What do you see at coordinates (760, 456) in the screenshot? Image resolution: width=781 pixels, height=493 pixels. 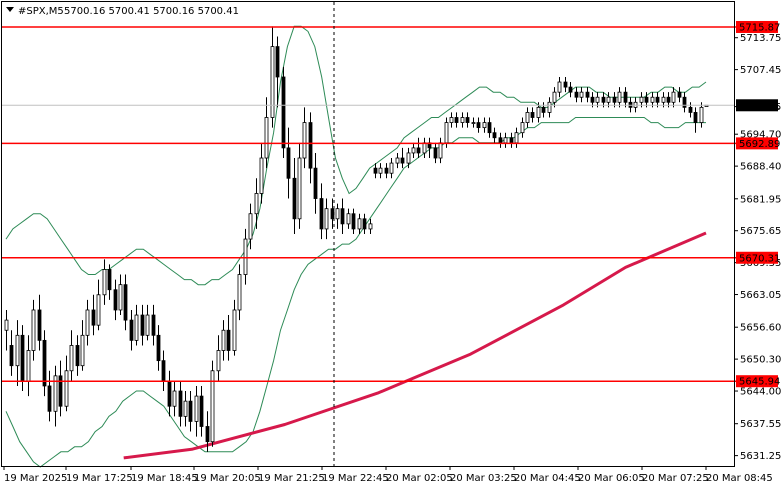 I see `y-tick-label: 5631.25` at bounding box center [760, 456].